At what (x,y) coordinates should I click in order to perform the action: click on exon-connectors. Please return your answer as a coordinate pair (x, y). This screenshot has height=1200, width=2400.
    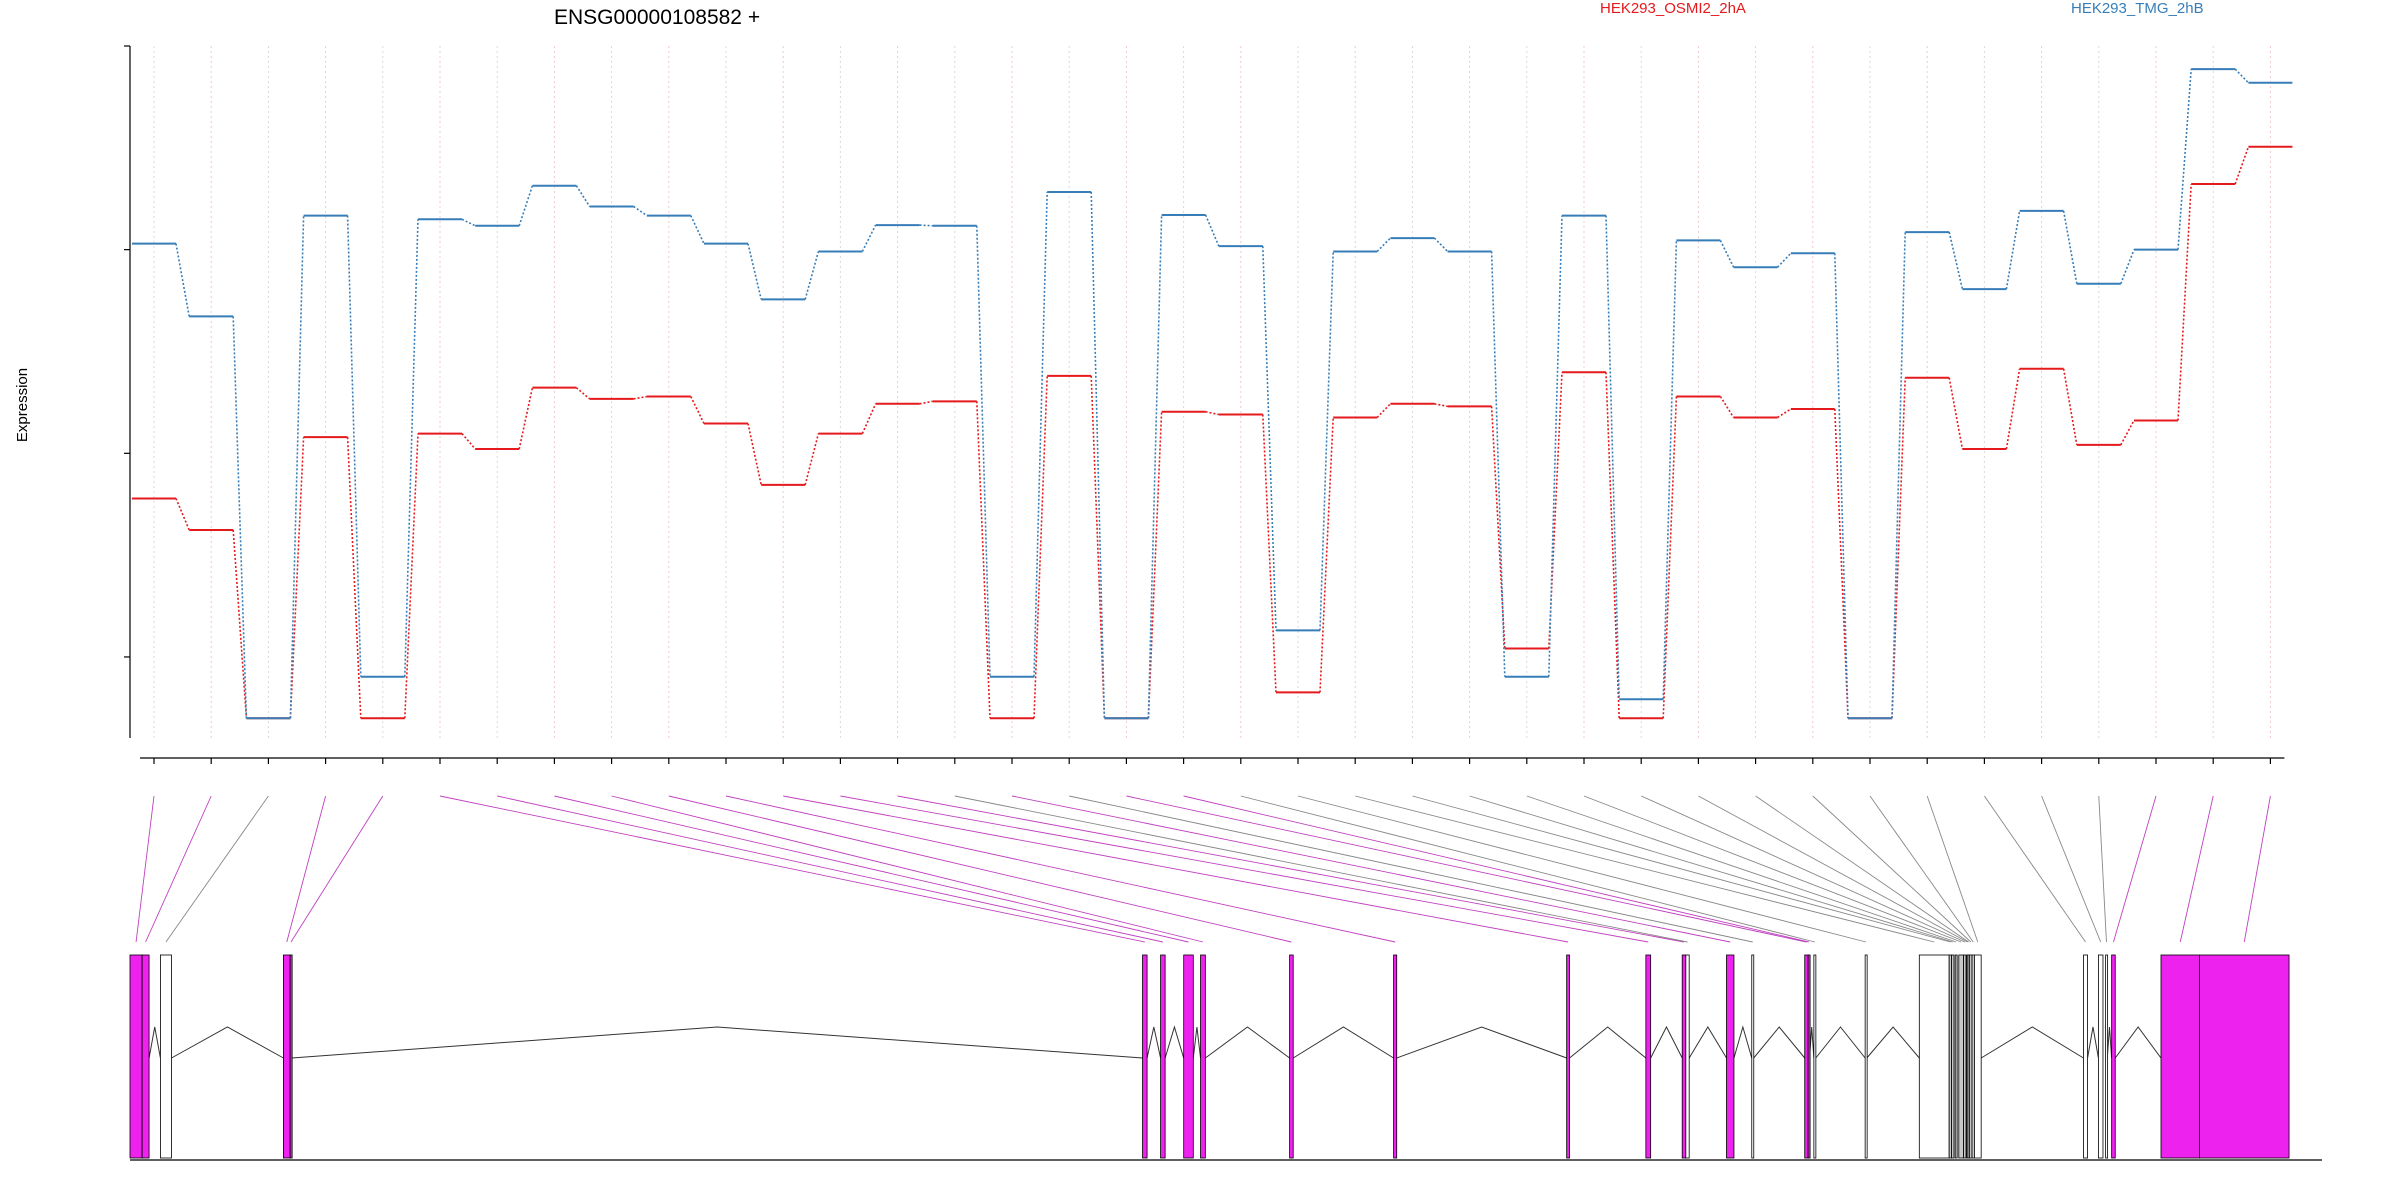
    Looking at the image, I should click on (1203, 869).